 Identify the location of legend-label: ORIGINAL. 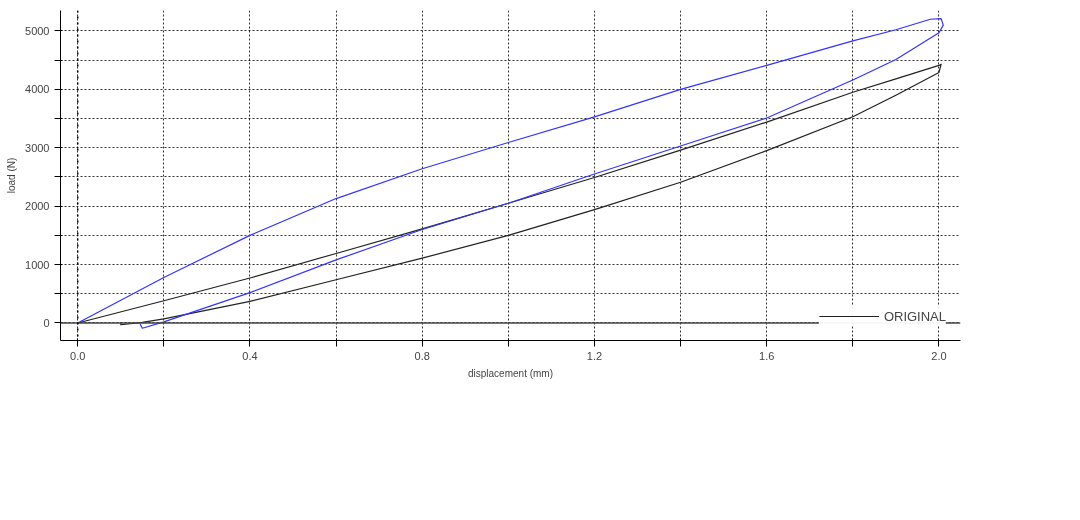
(914, 316).